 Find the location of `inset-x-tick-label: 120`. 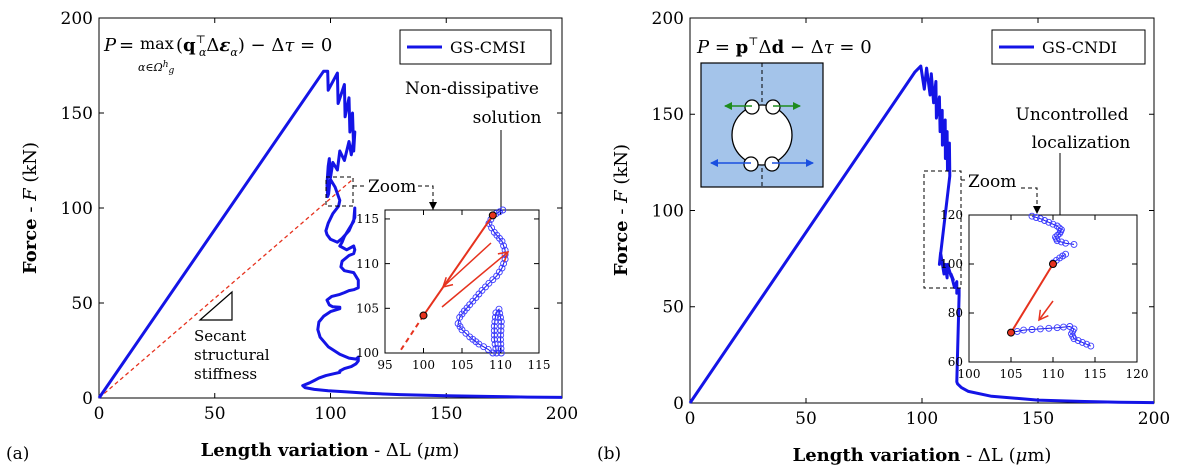

inset-x-tick-label: 120 is located at coordinates (1137, 374).